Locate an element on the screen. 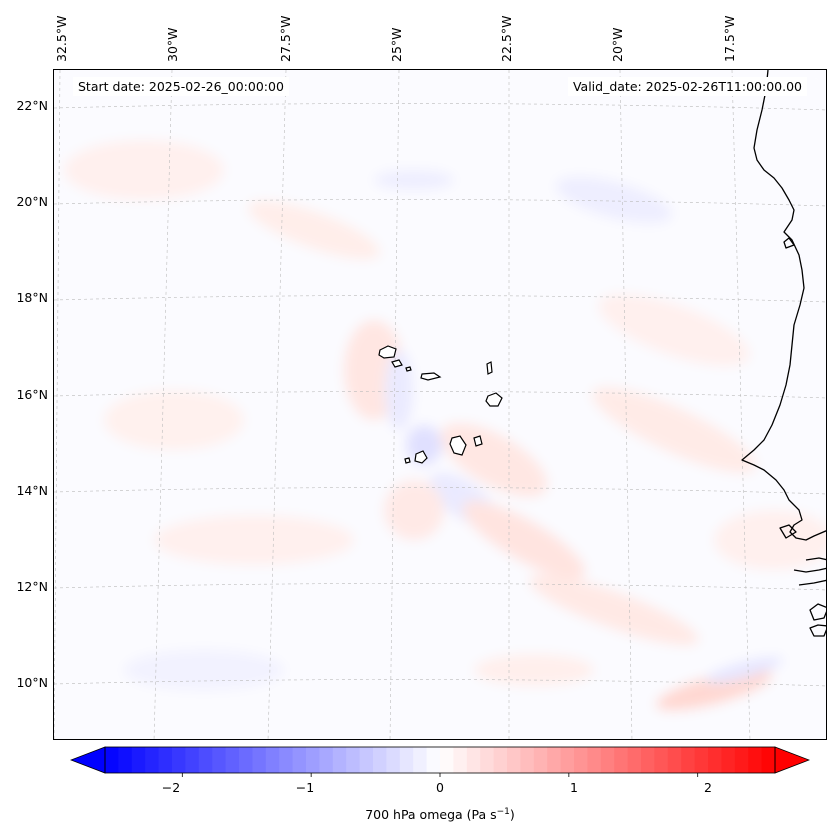  coastline is located at coordinates (783, 353).